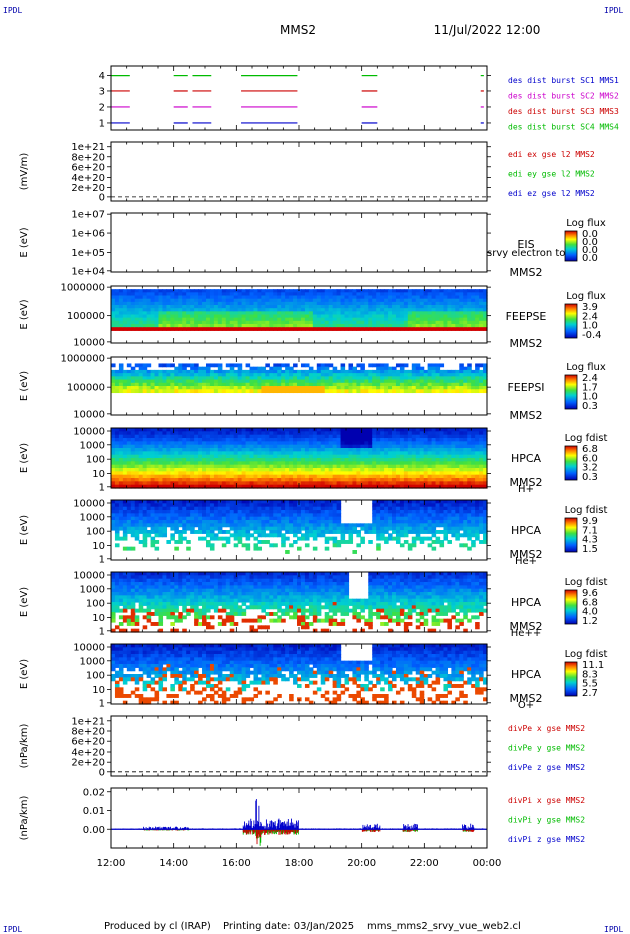  I want to click on hpca-h-ytick-label: 1, so click(102, 487).